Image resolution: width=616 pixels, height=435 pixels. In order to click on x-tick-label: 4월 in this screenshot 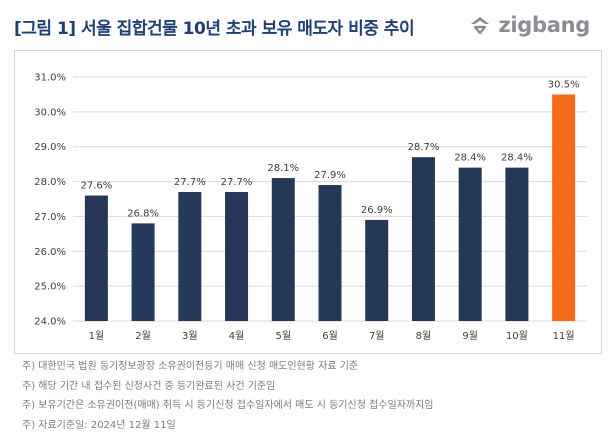, I will do `click(237, 336)`.